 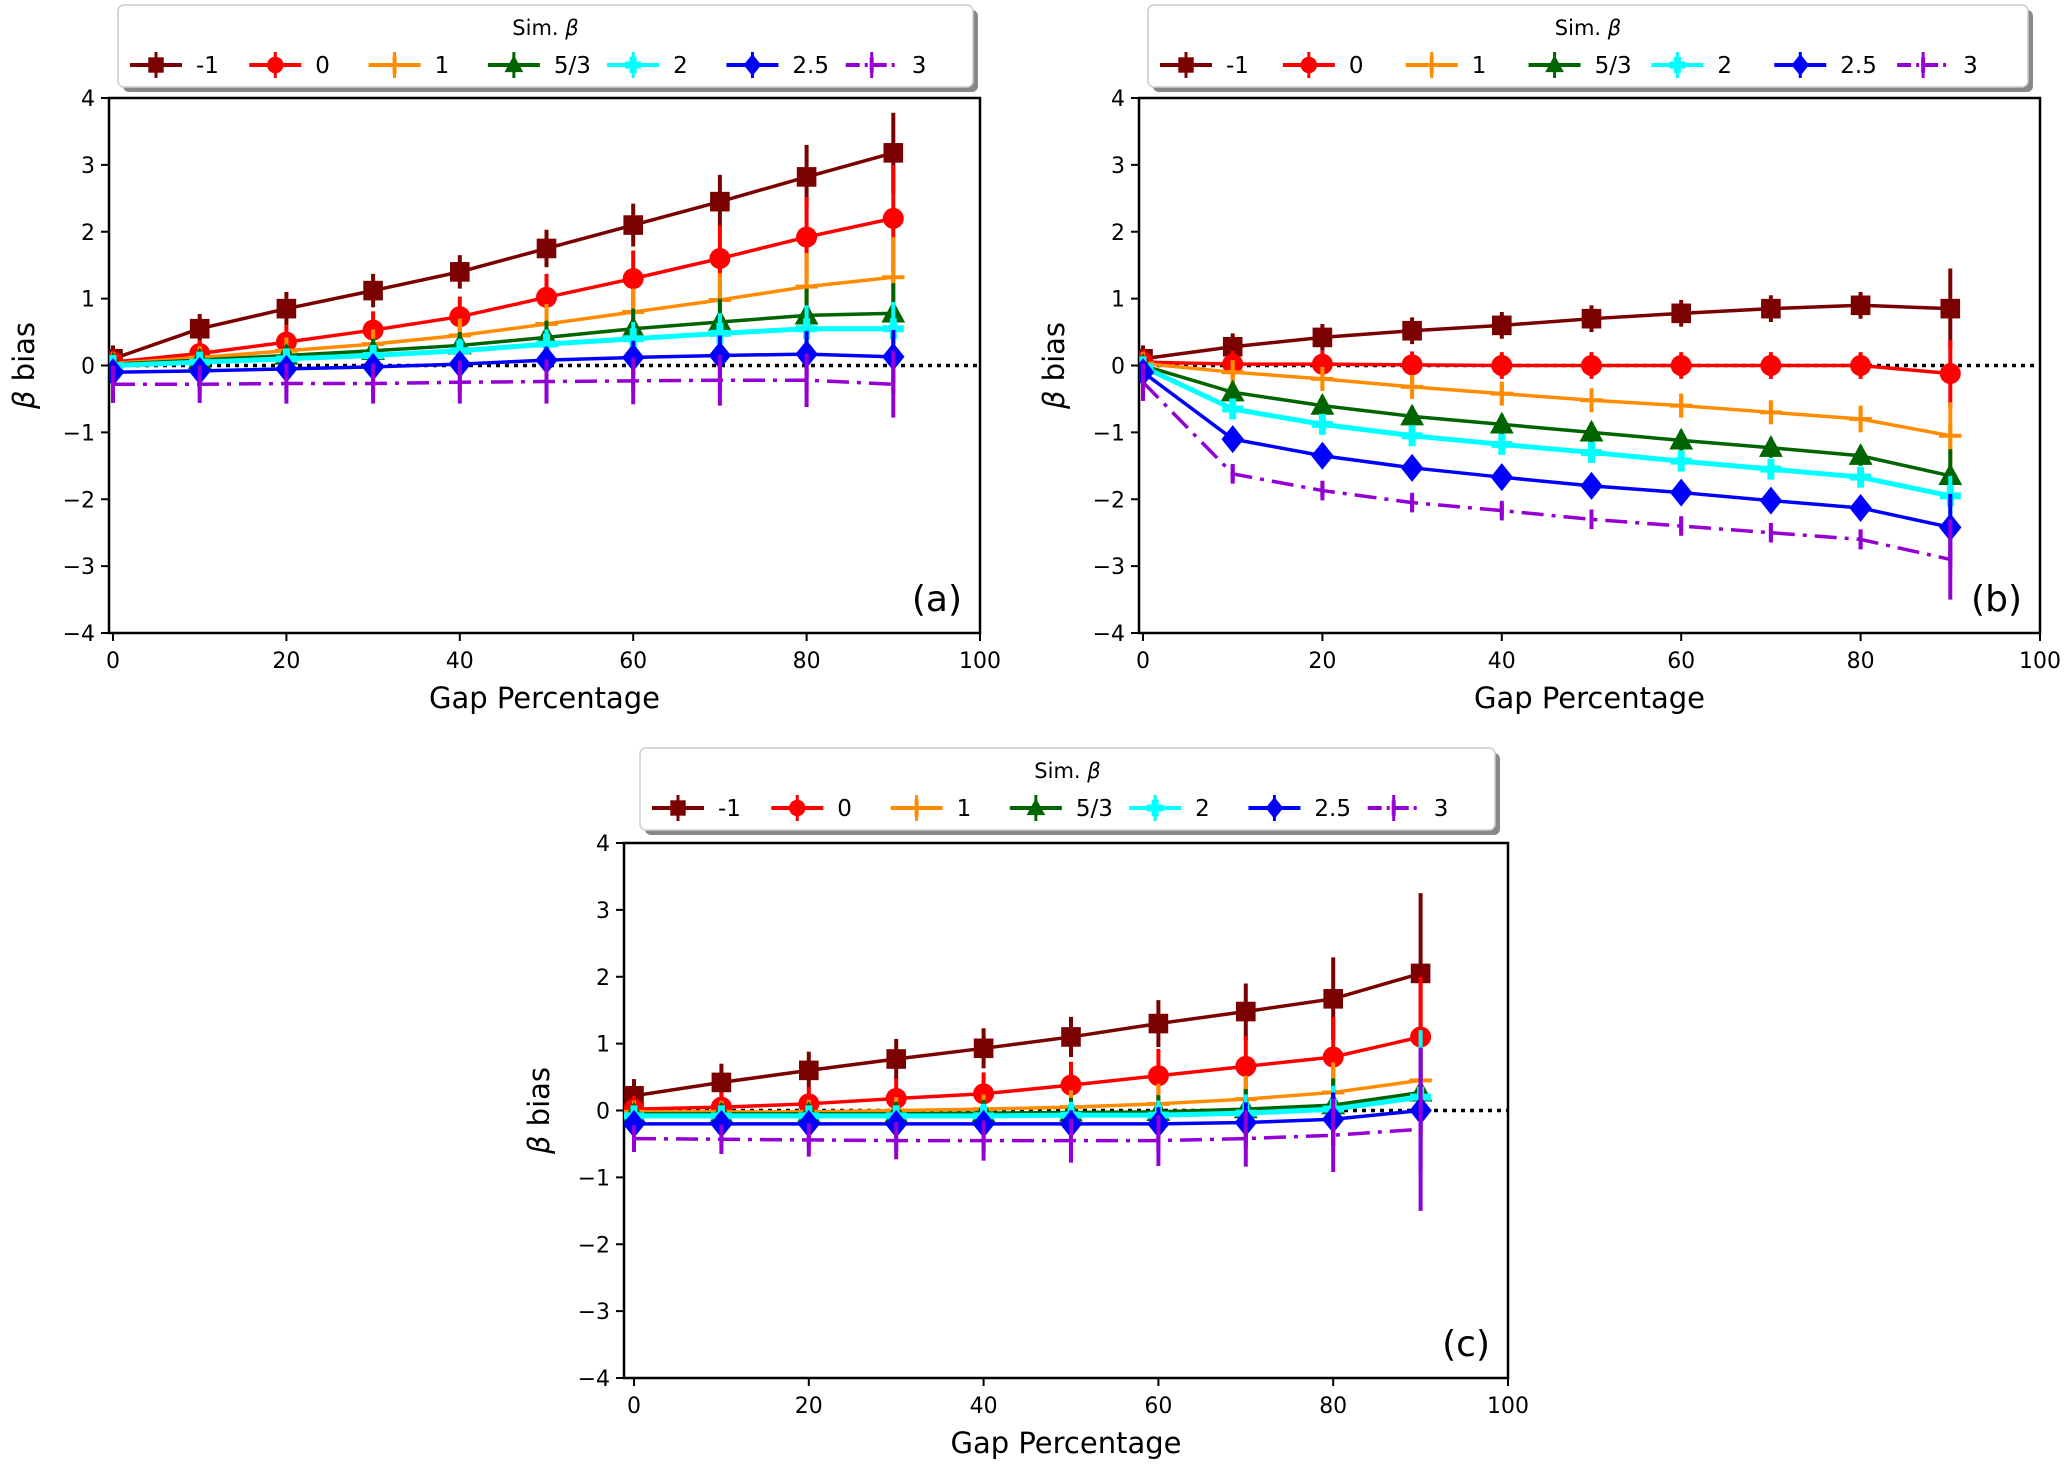 What do you see at coordinates (1332, 809) in the screenshot?
I see `legend-label: 2.5` at bounding box center [1332, 809].